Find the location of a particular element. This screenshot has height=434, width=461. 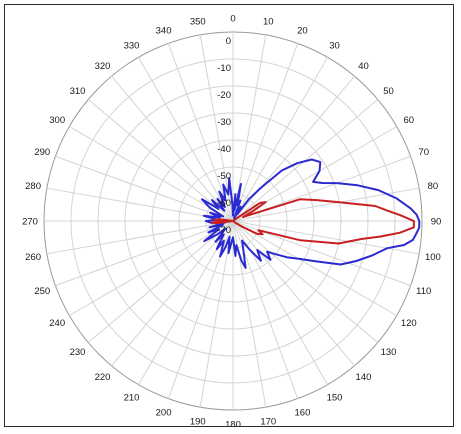

angle-tick-label: 110 is located at coordinates (423, 291).